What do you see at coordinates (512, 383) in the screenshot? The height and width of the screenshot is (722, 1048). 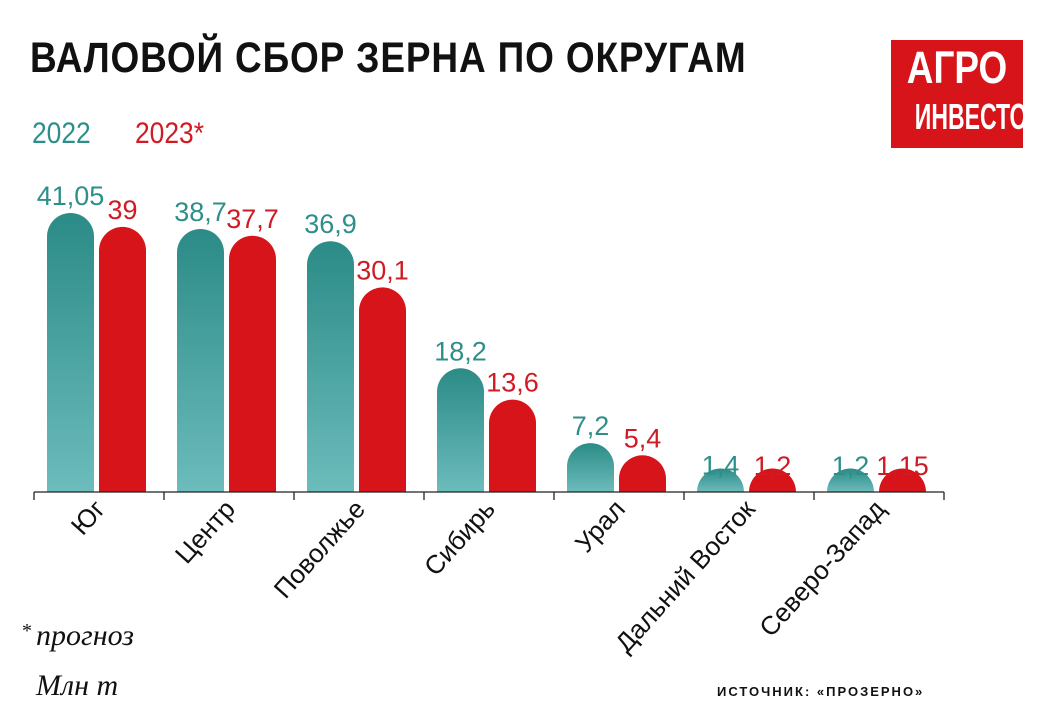 I see `value-label-2023-3: 13,6` at bounding box center [512, 383].